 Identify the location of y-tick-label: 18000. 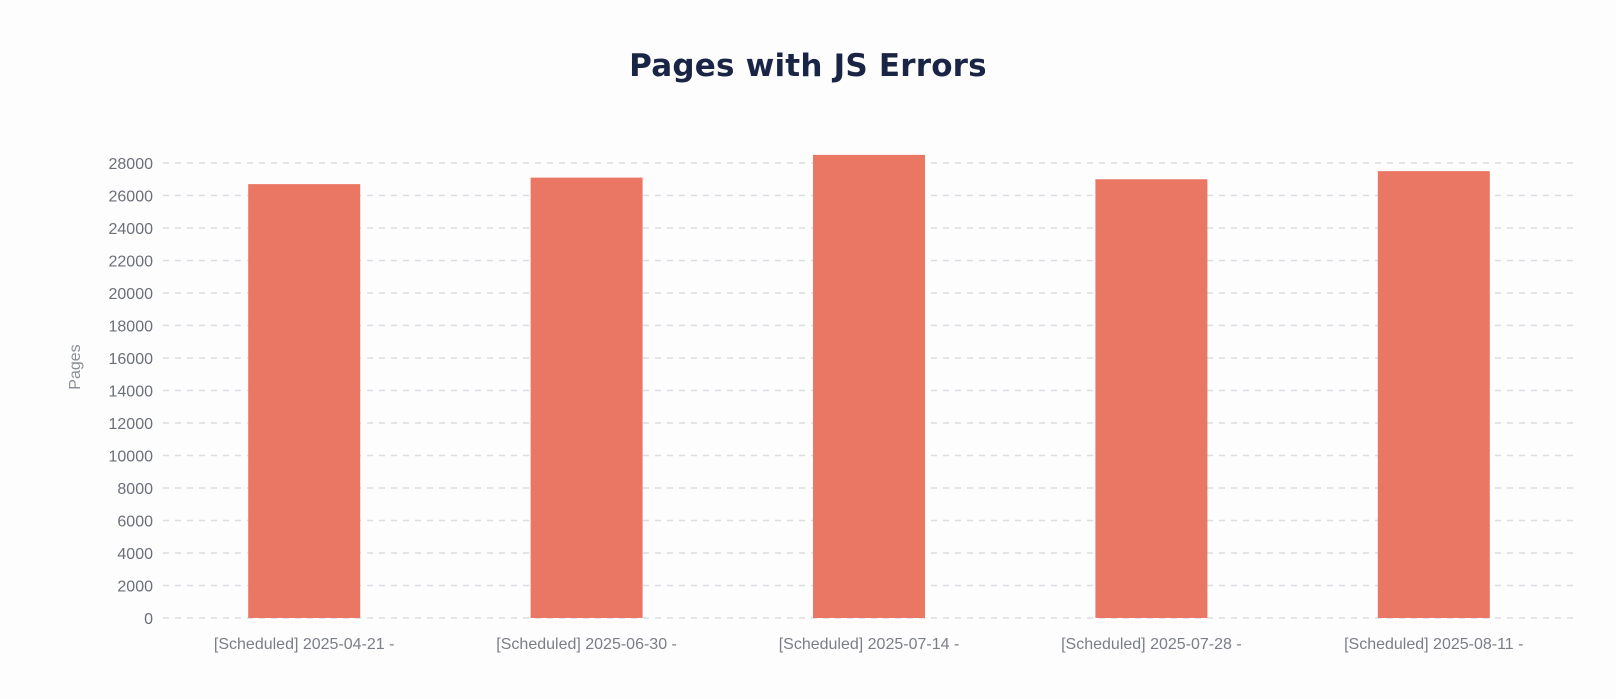
(131, 327).